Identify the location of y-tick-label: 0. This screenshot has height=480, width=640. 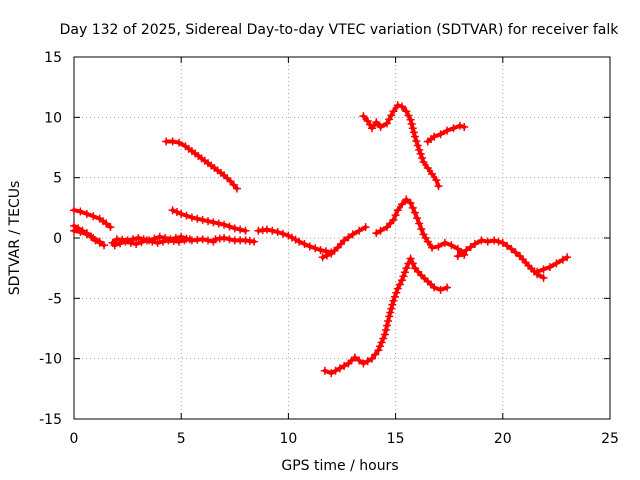
(57, 239).